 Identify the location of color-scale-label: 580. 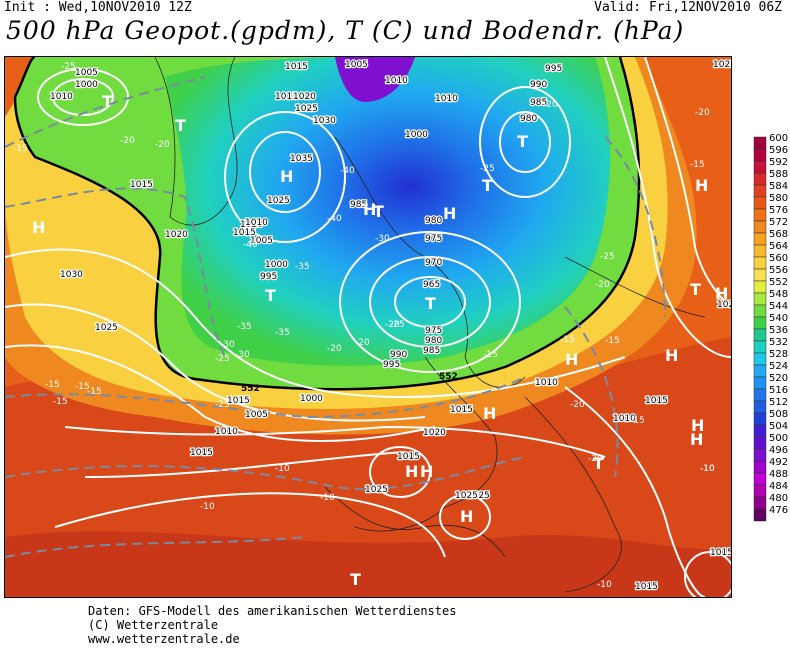
(778, 198).